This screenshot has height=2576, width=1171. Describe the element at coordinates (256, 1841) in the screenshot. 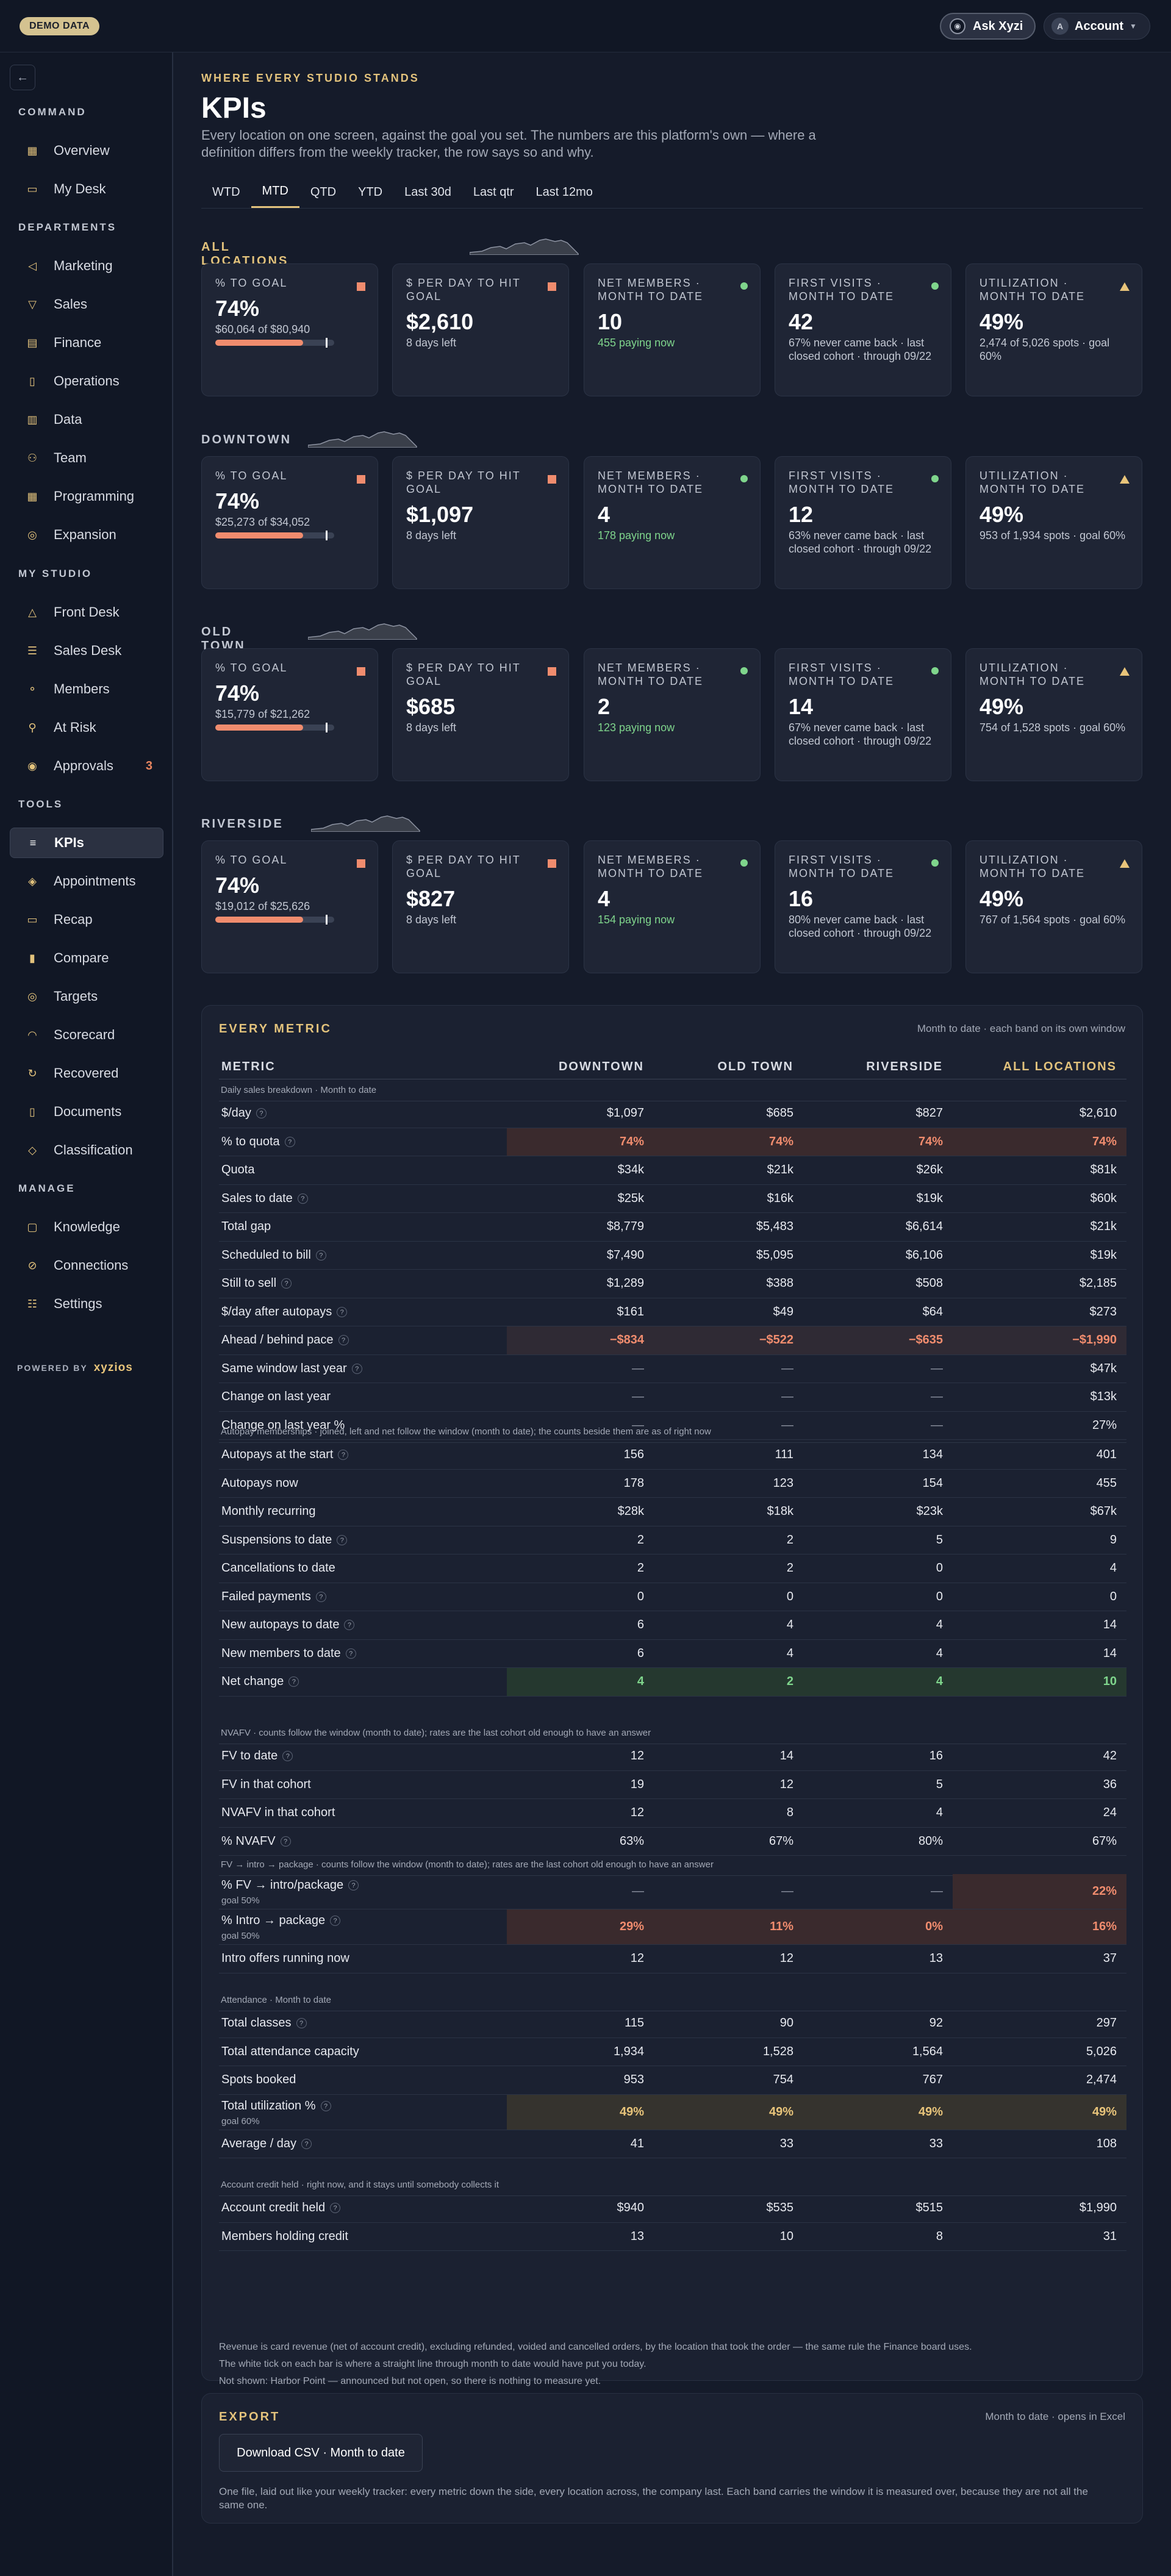

I see `metric-label: % NVAFV?` at that location.